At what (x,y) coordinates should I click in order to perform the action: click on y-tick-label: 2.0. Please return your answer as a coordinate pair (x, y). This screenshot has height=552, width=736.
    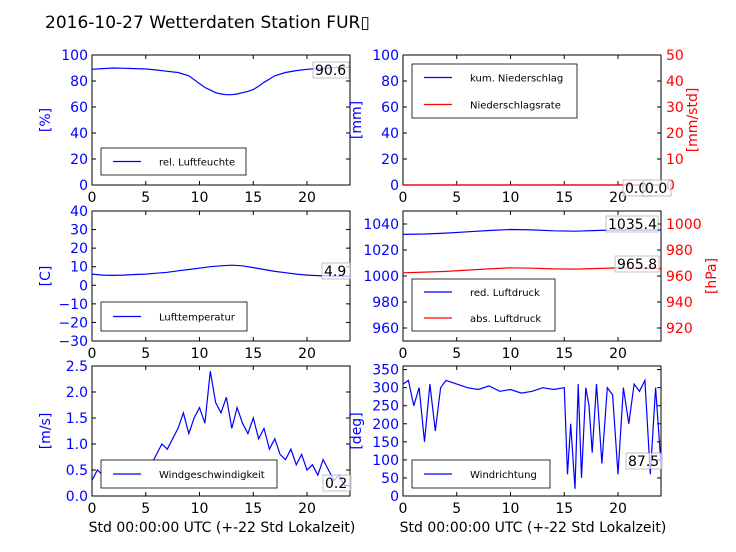
    Looking at the image, I should click on (77, 393).